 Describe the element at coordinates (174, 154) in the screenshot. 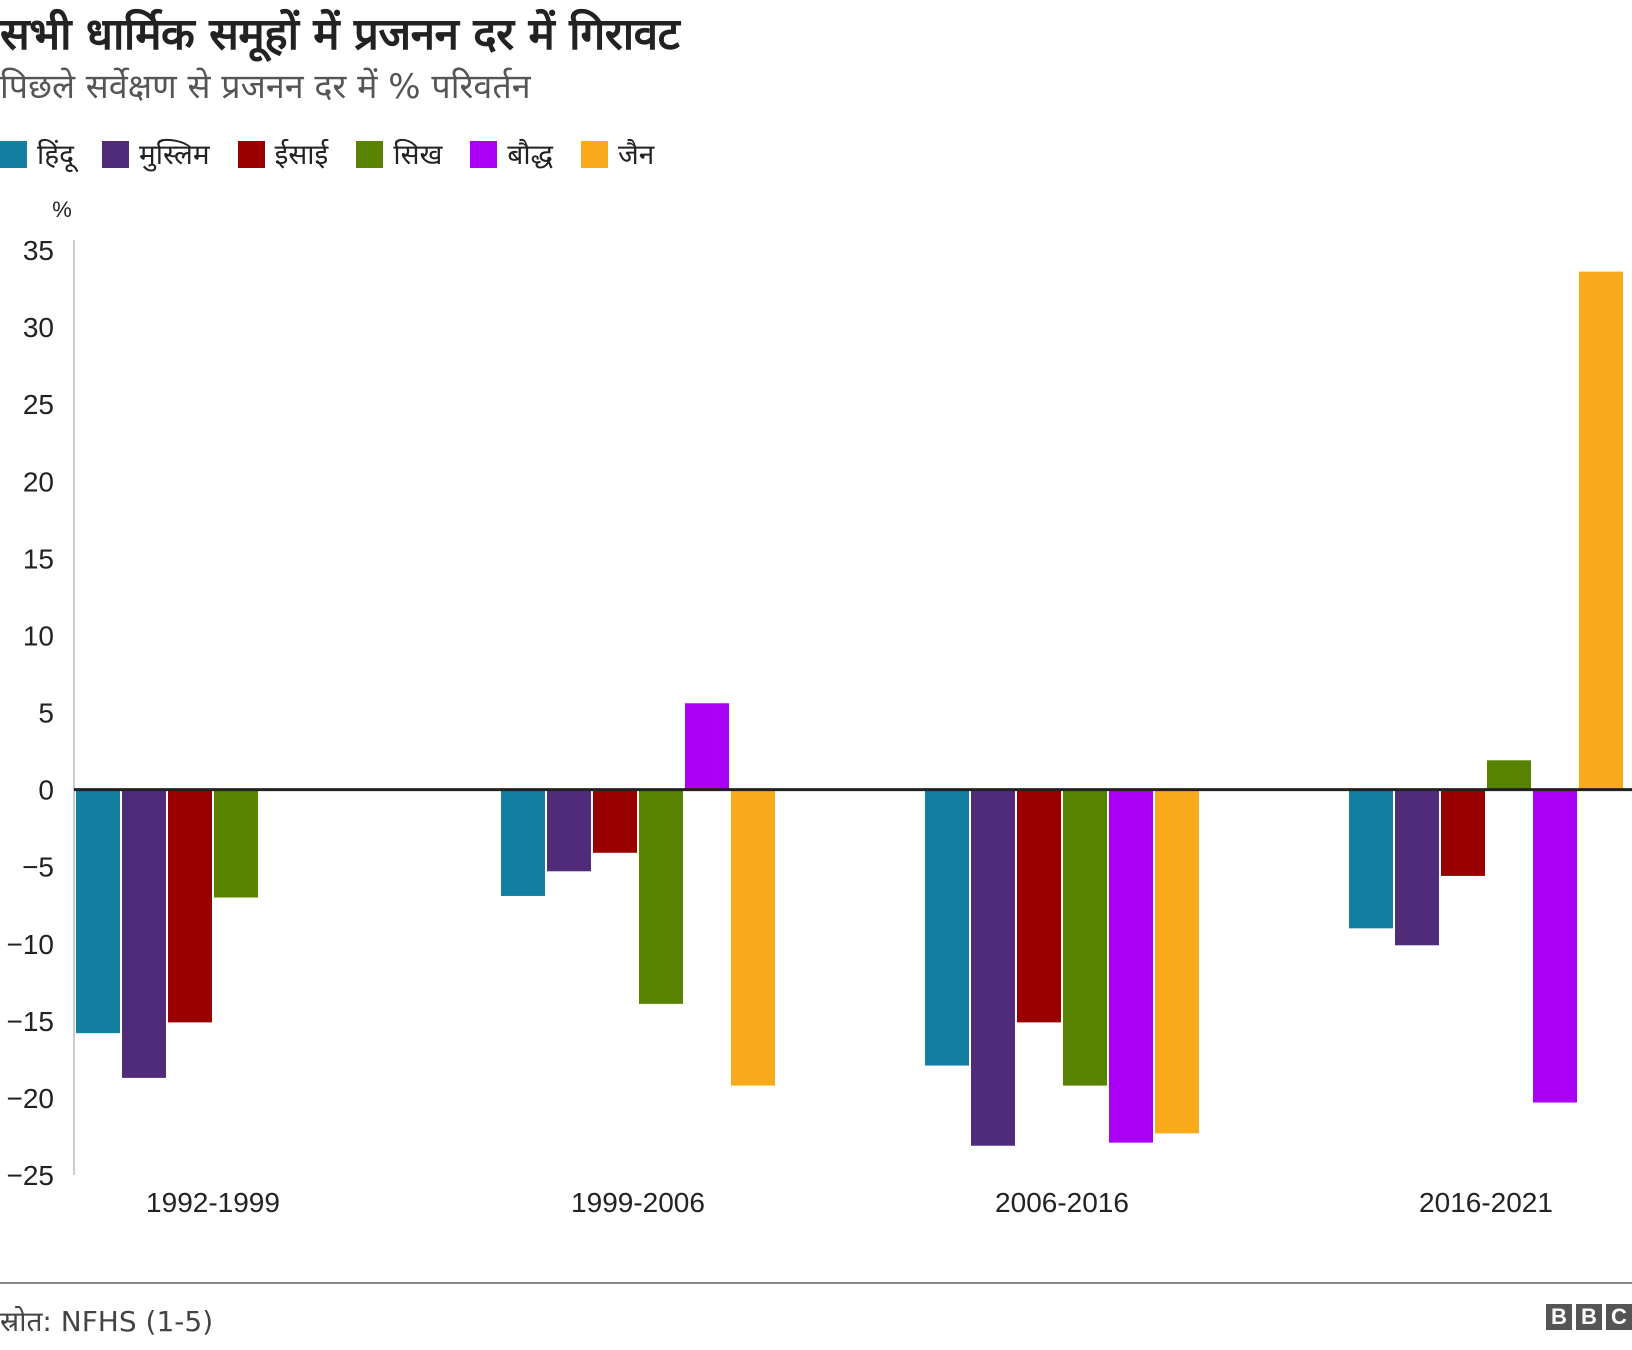

I see `legend-label: मुस्लिम` at that location.